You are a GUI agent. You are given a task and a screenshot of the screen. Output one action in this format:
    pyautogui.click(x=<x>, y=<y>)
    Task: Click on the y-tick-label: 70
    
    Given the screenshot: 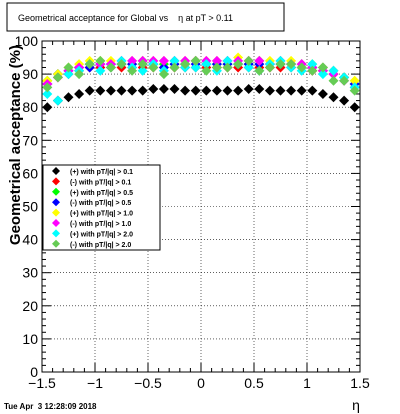 What is the action you would take?
    pyautogui.click(x=30, y=140)
    